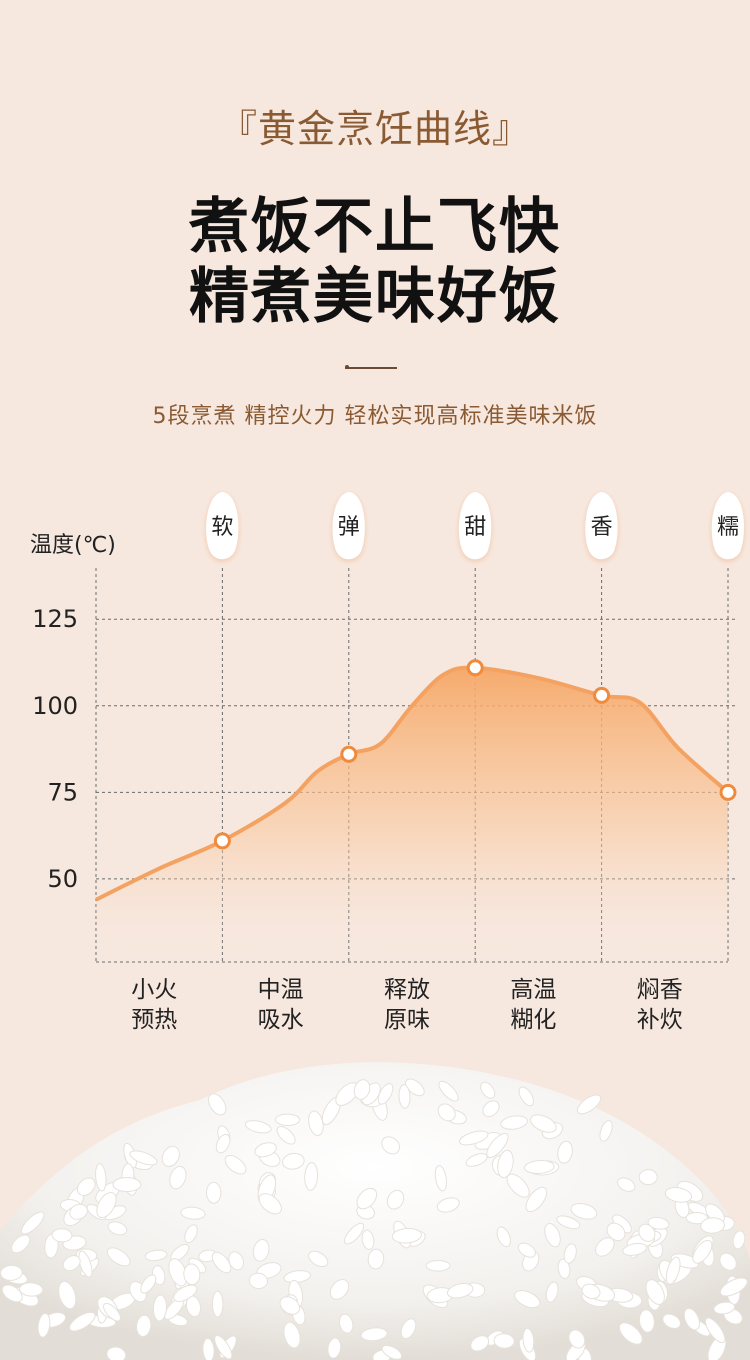  What do you see at coordinates (281, 1020) in the screenshot?
I see `stage-label-line2: 吸水` at bounding box center [281, 1020].